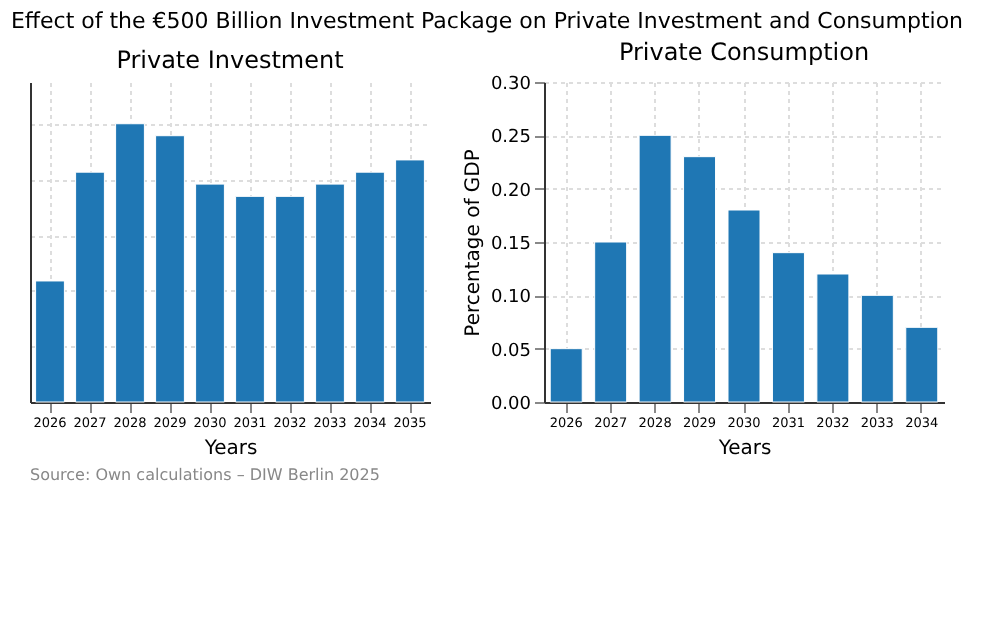 The image size is (1000, 640). Describe the element at coordinates (511, 298) in the screenshot. I see `y-tick-label: 0.10` at that location.